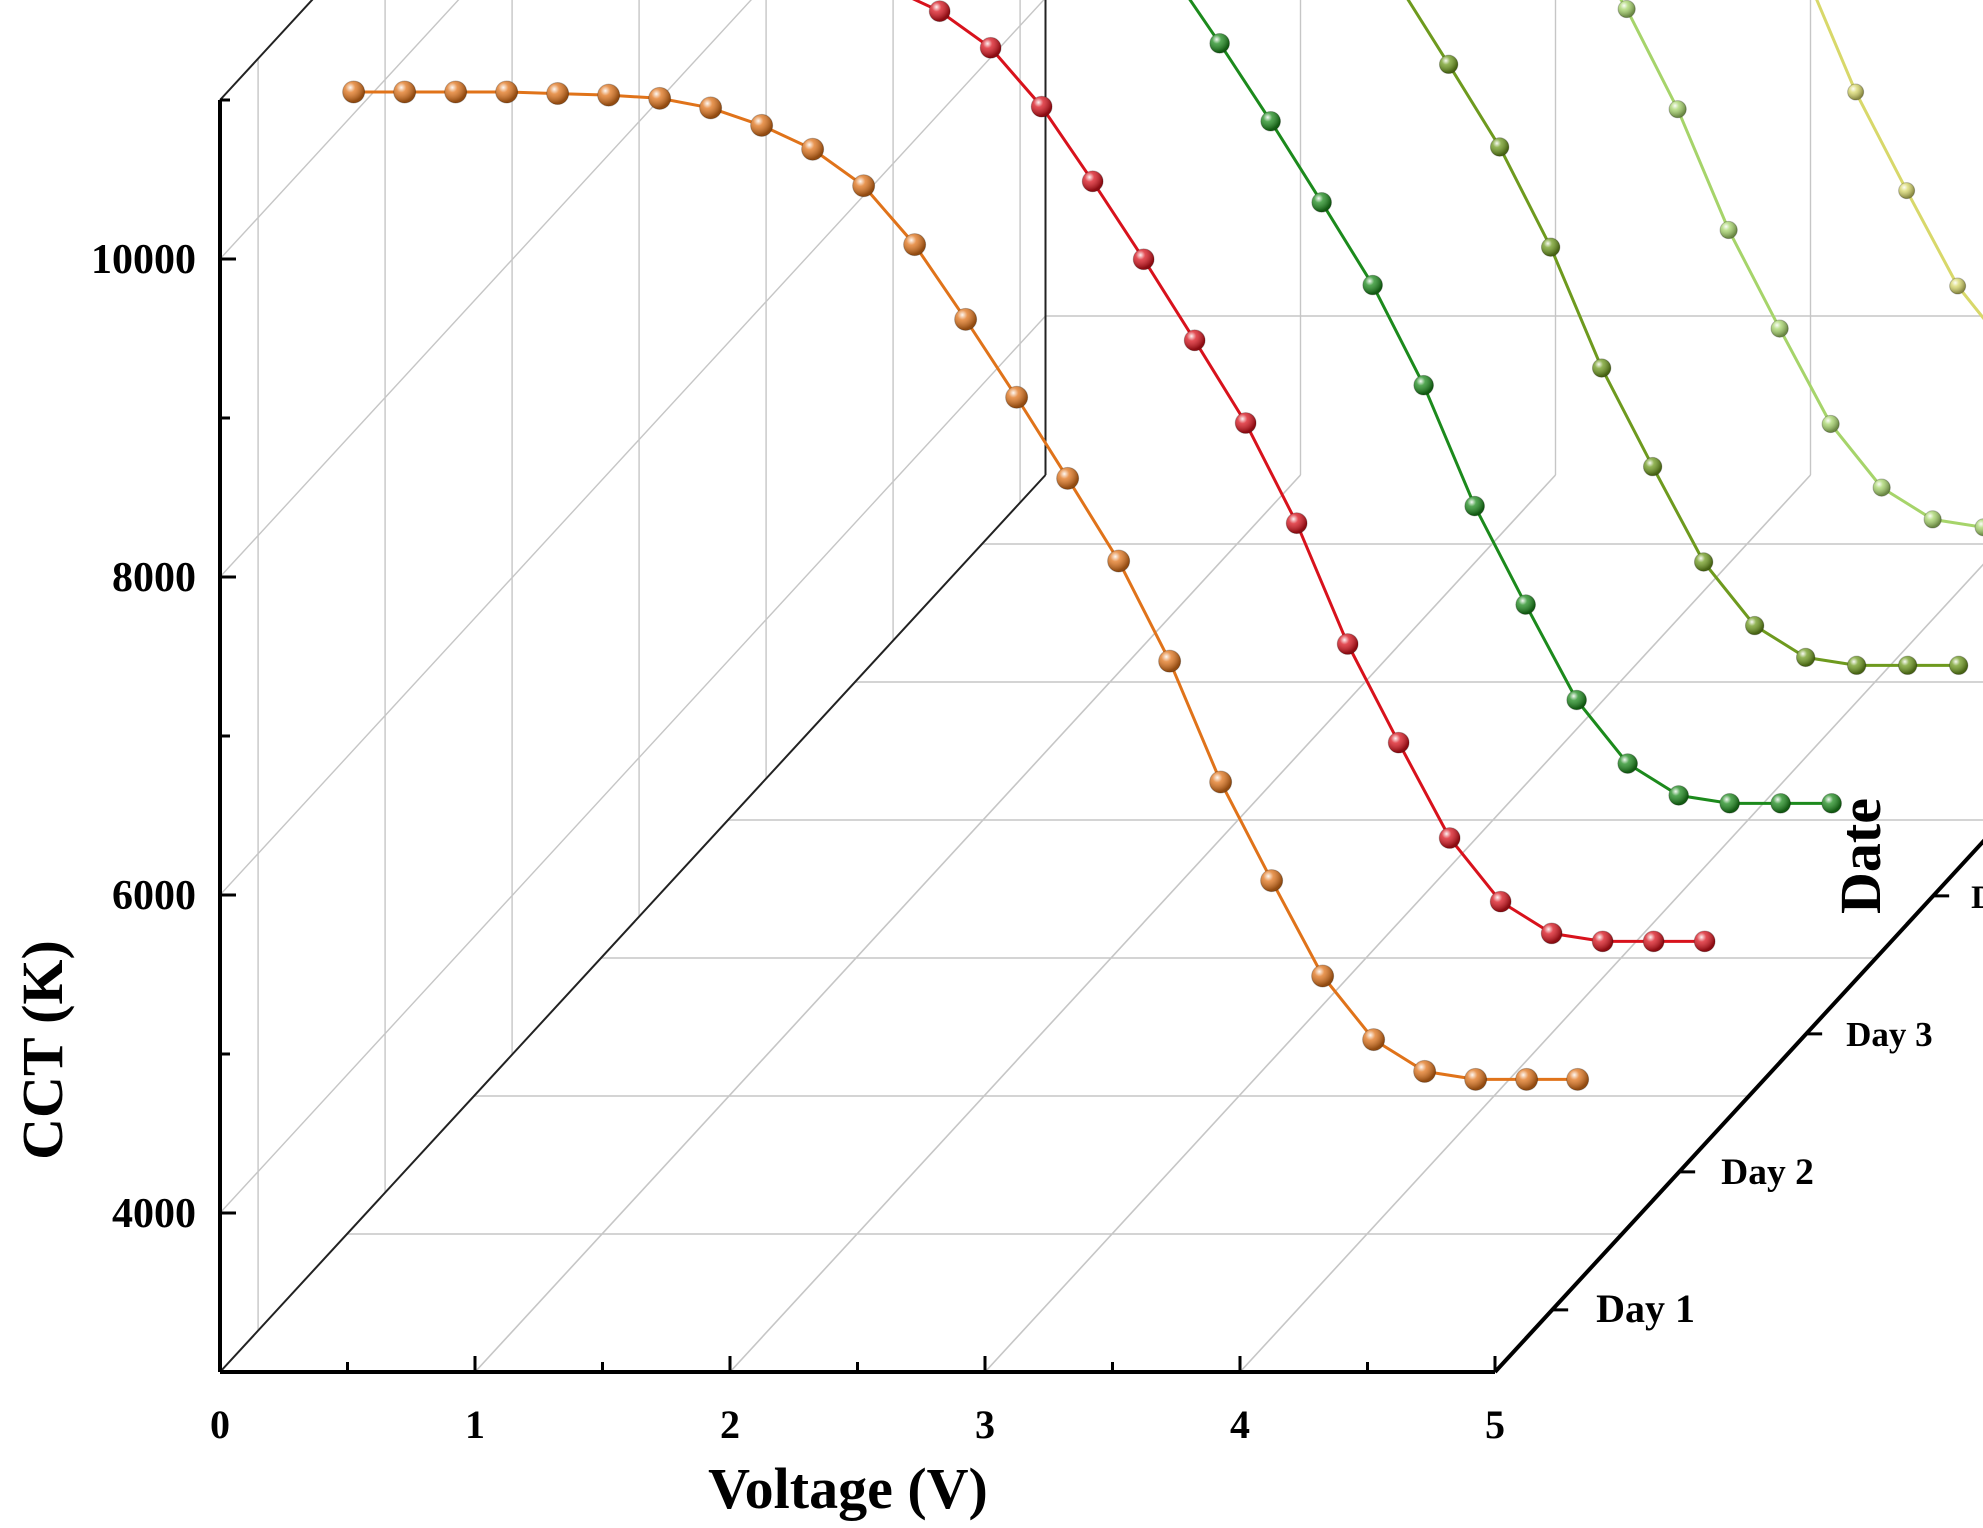 The width and height of the screenshot is (1983, 1528). Describe the element at coordinates (730, 1424) in the screenshot. I see `x-tick-label: 2` at that location.